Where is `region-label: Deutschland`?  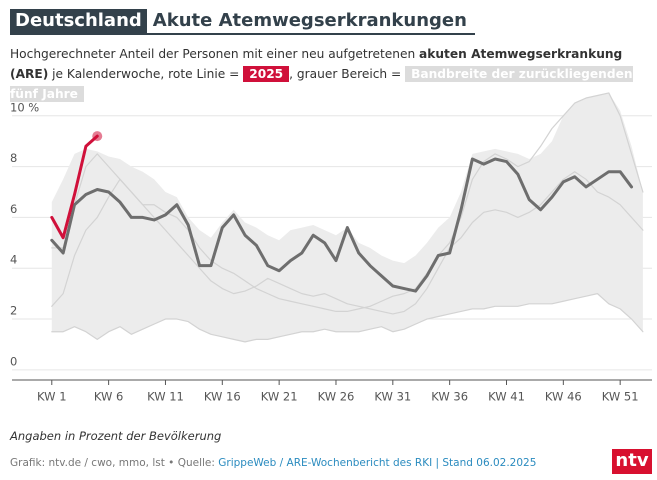 region-label: Deutschland is located at coordinates (78, 21).